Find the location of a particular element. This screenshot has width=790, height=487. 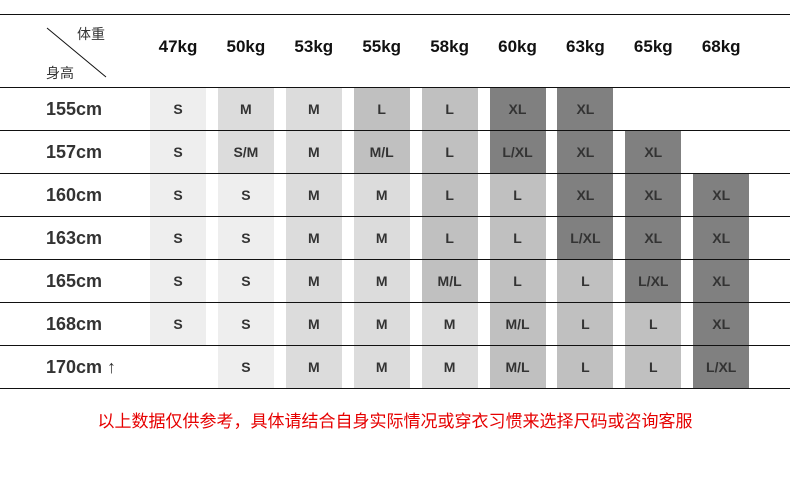

height-label: 168cm is located at coordinates (74, 324).